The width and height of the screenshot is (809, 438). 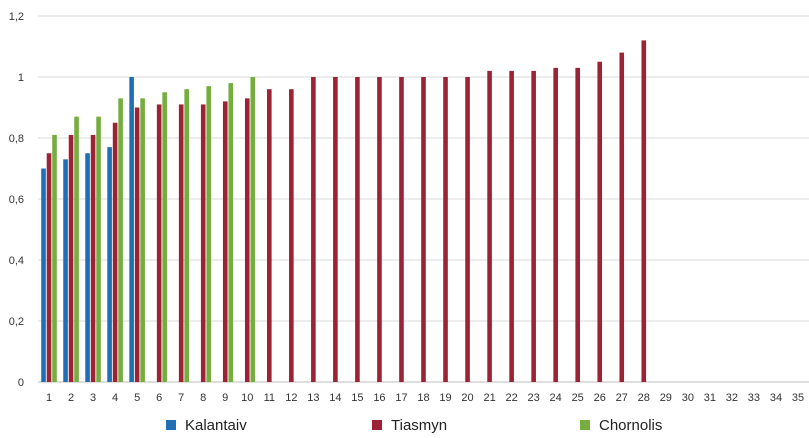 I want to click on x-tick-label: 30, so click(x=688, y=398).